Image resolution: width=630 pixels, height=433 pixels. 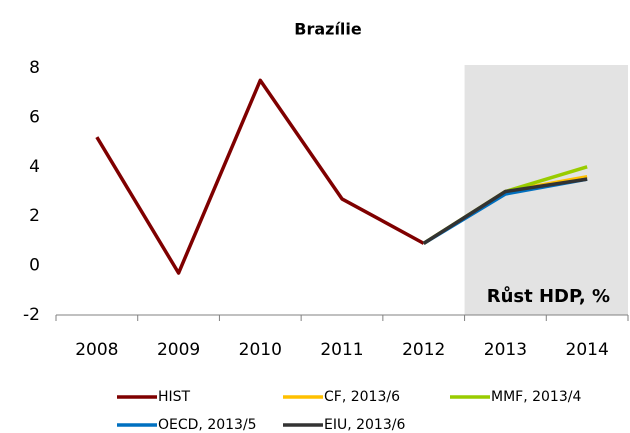 What do you see at coordinates (362, 397) in the screenshot?
I see `legend-label: CF, 2013/6` at bounding box center [362, 397].